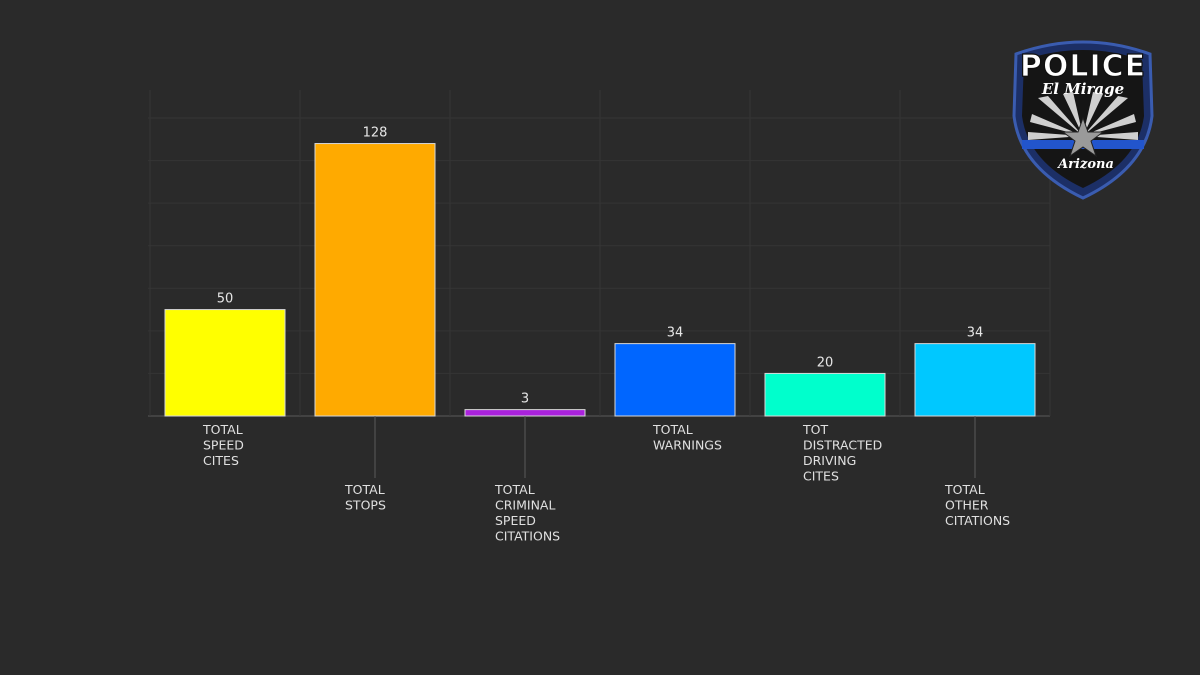  I want to click on category-label-line: TOT, so click(815, 429).